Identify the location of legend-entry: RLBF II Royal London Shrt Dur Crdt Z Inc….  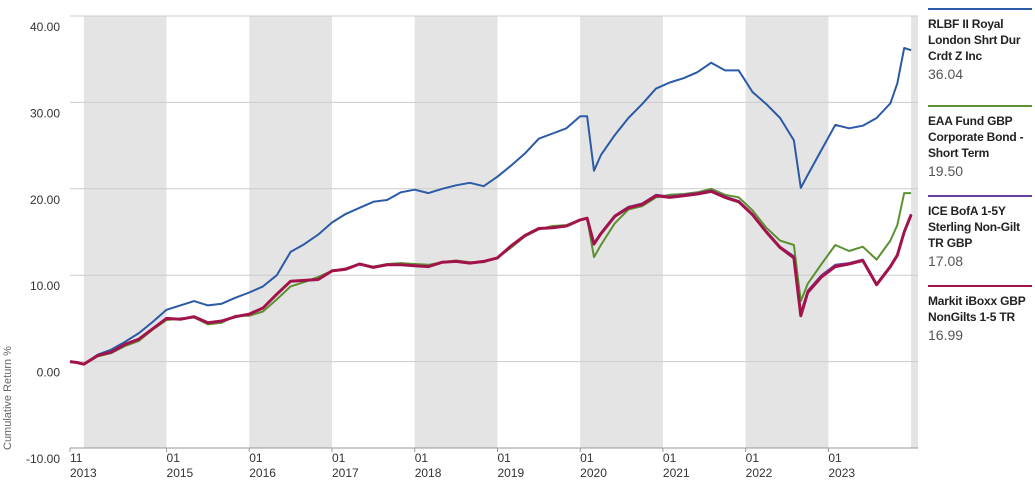
(980, 45).